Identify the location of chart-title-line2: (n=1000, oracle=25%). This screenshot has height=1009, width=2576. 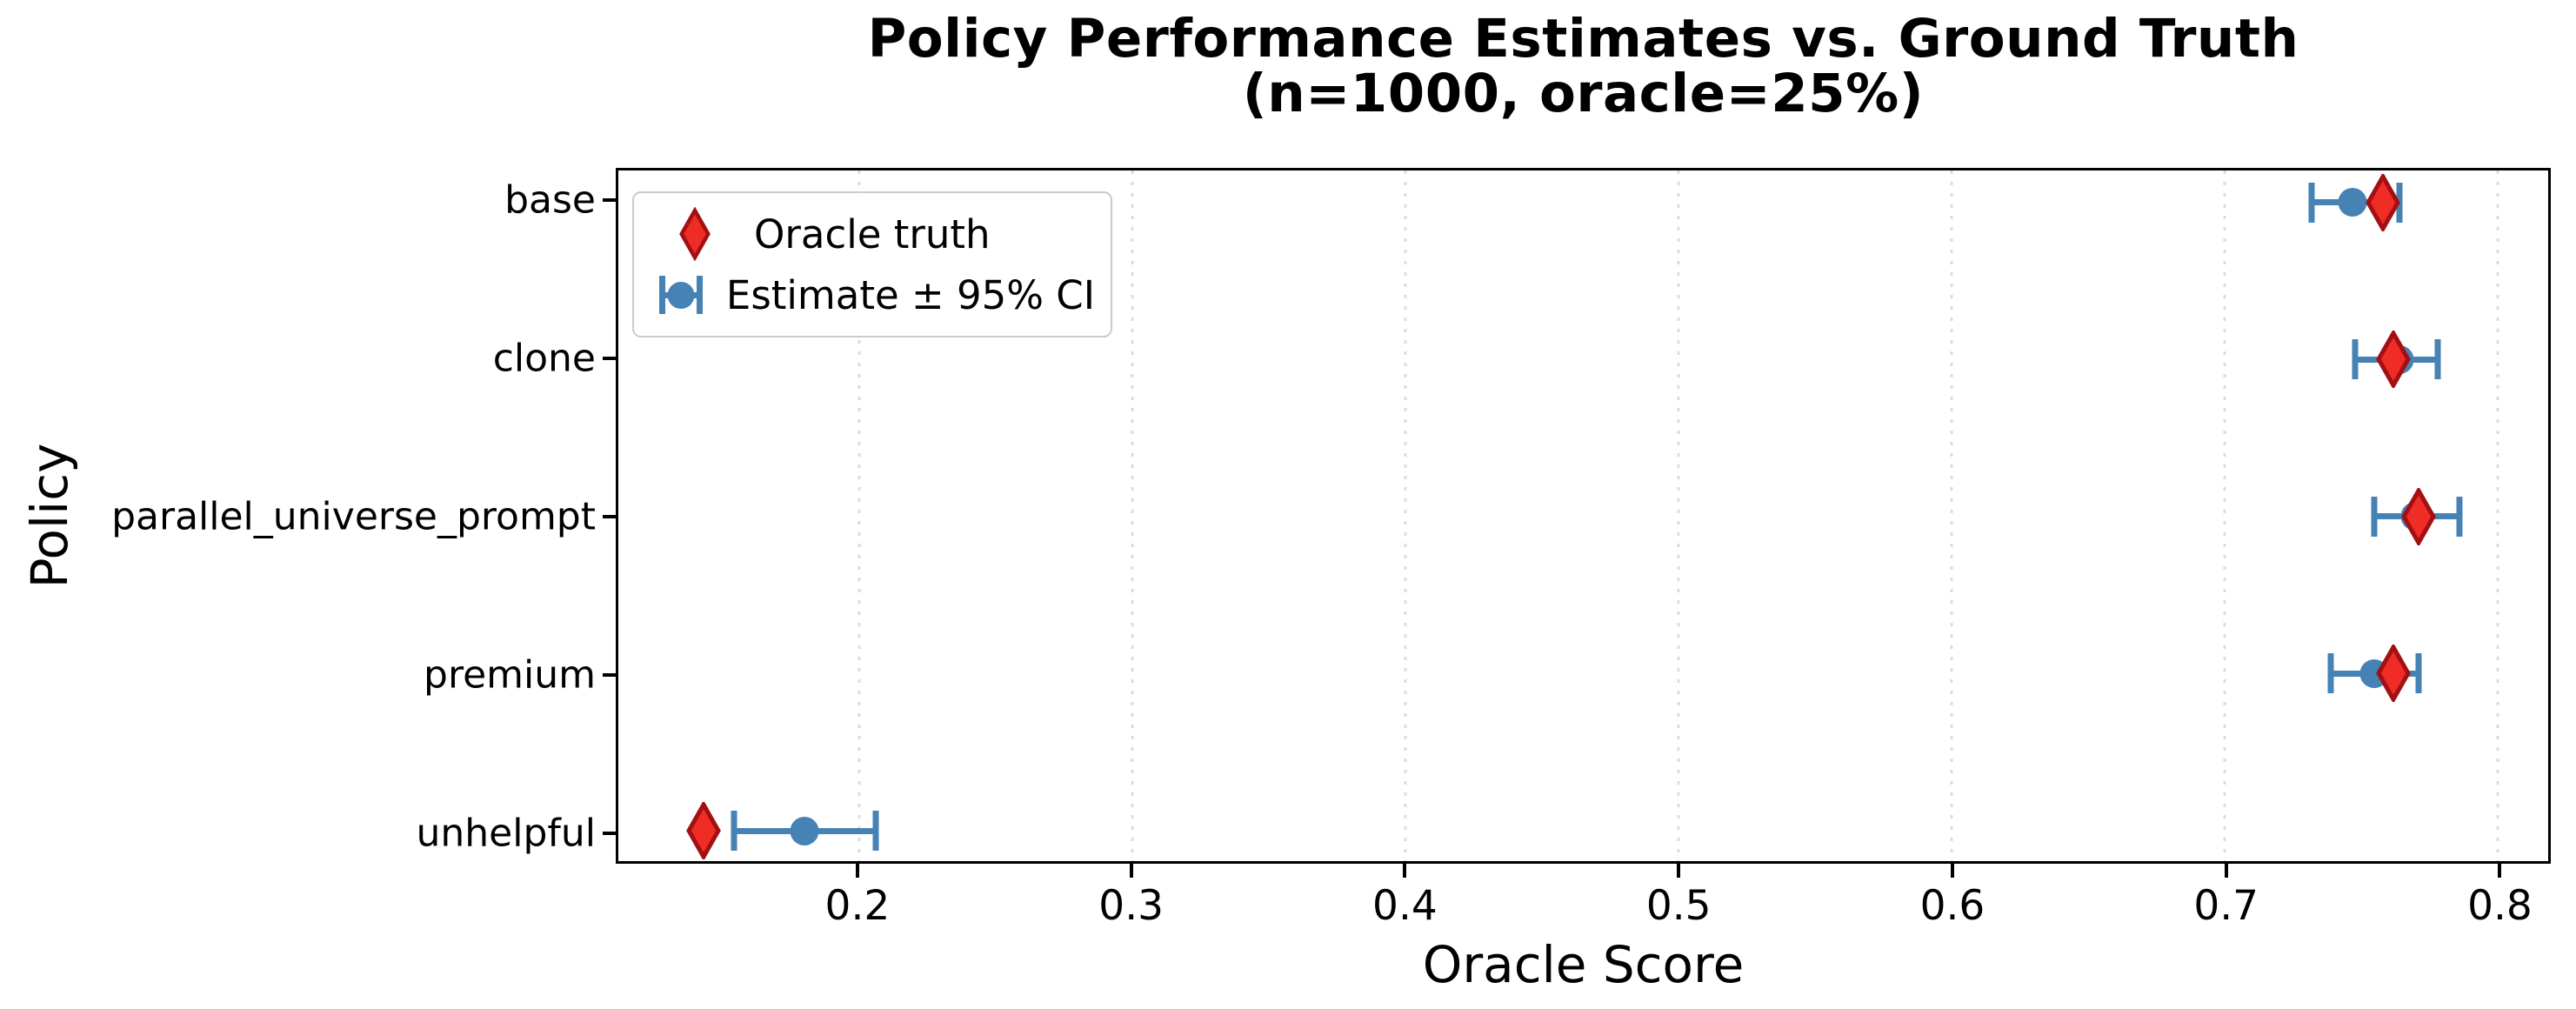
(1583, 93).